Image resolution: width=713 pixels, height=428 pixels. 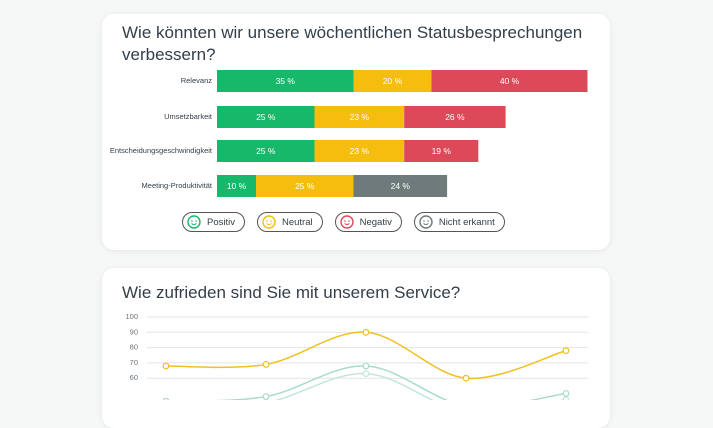 I want to click on y-tick-label: 70, so click(x=134, y=362).